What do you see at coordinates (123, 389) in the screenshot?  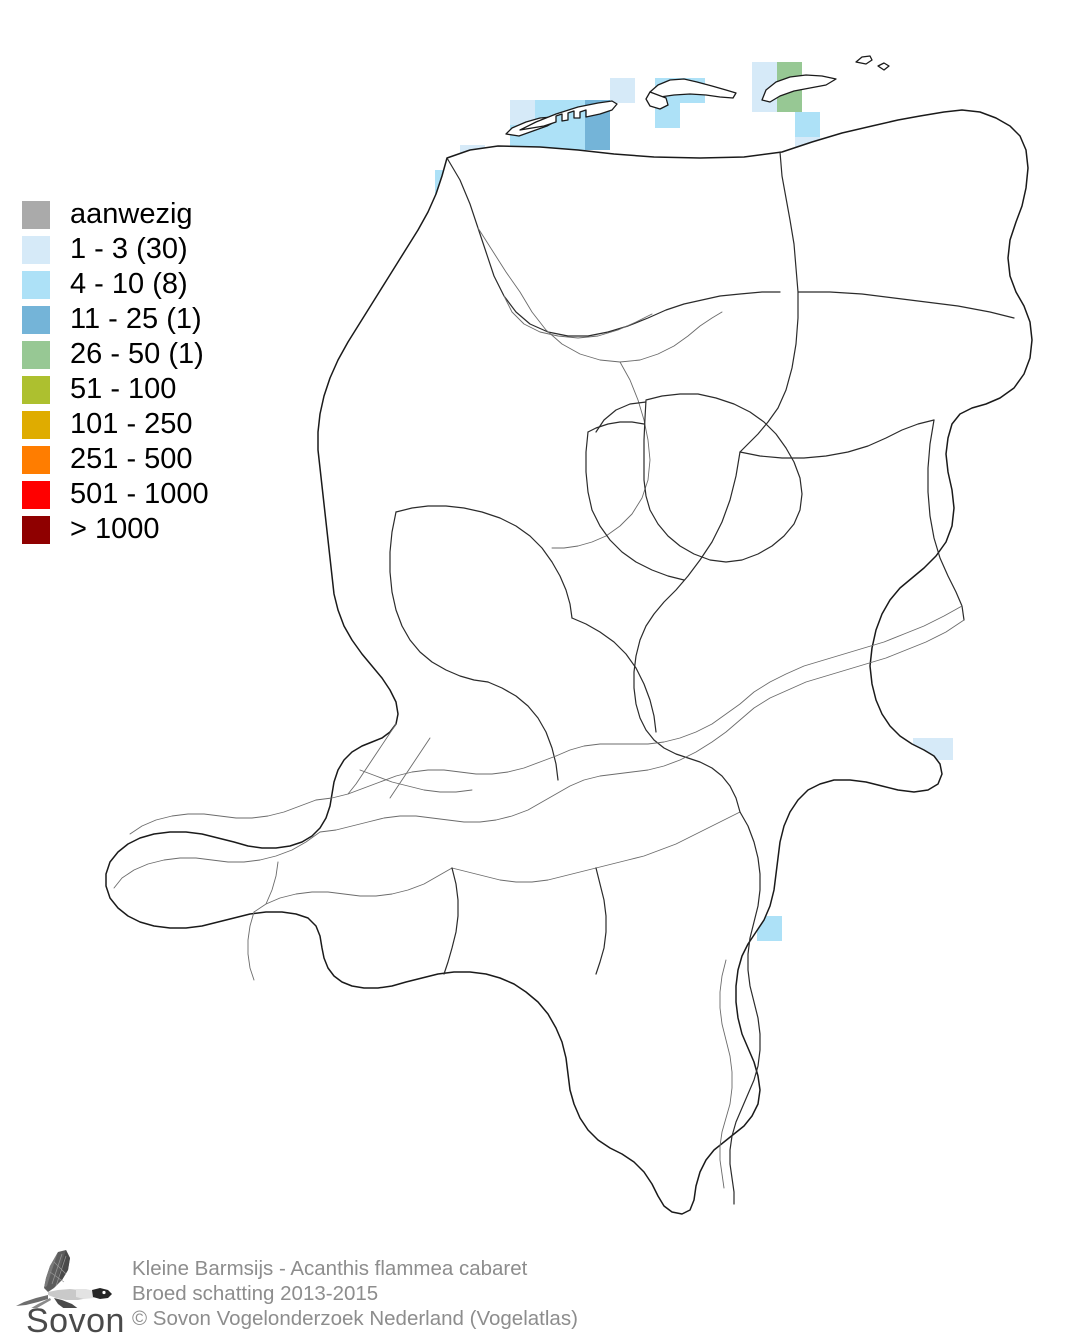 I see `legend-label-51-100: 51 - 100` at bounding box center [123, 389].